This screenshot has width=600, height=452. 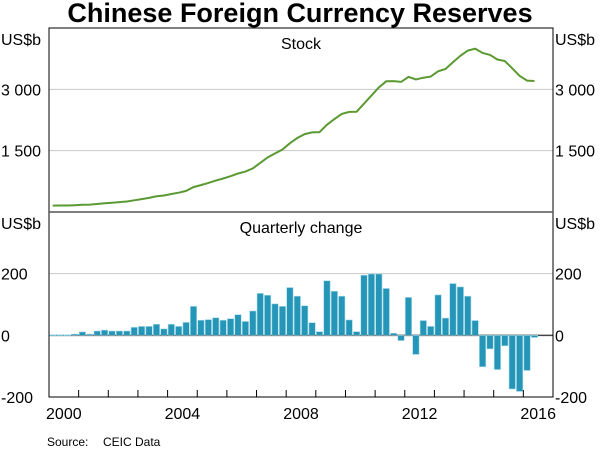 I want to click on y-tick-label-right: -200, so click(x=571, y=398).